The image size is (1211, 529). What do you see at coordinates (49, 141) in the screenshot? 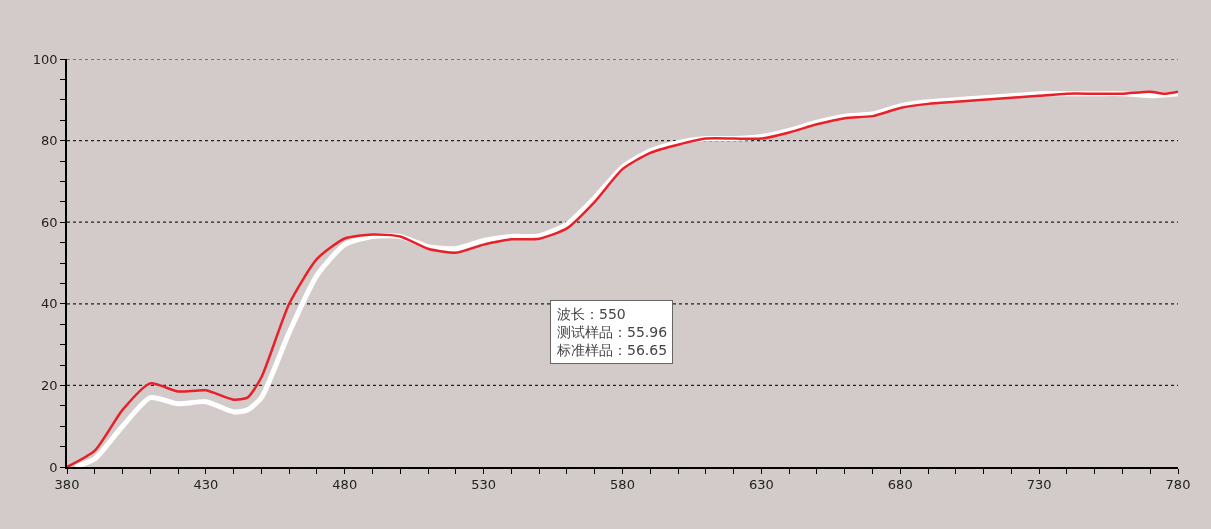
I see `y-tick-label: 80` at bounding box center [49, 141].